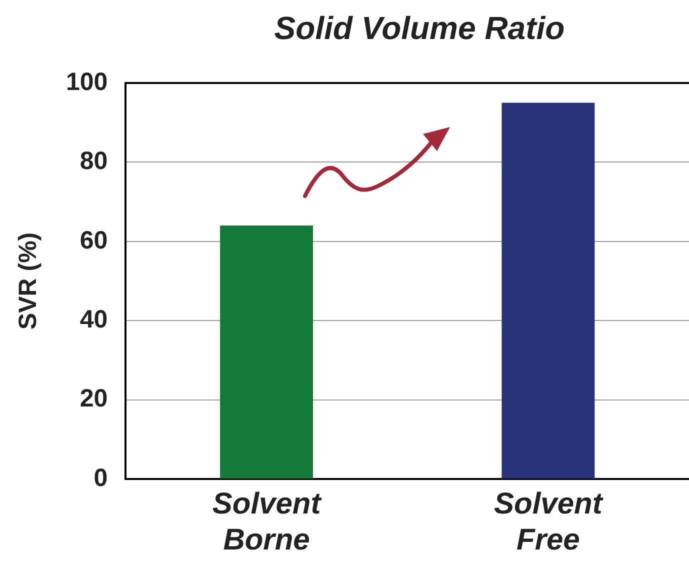  What do you see at coordinates (419, 28) in the screenshot?
I see `chart-title: Solid Volume Ratio` at bounding box center [419, 28].